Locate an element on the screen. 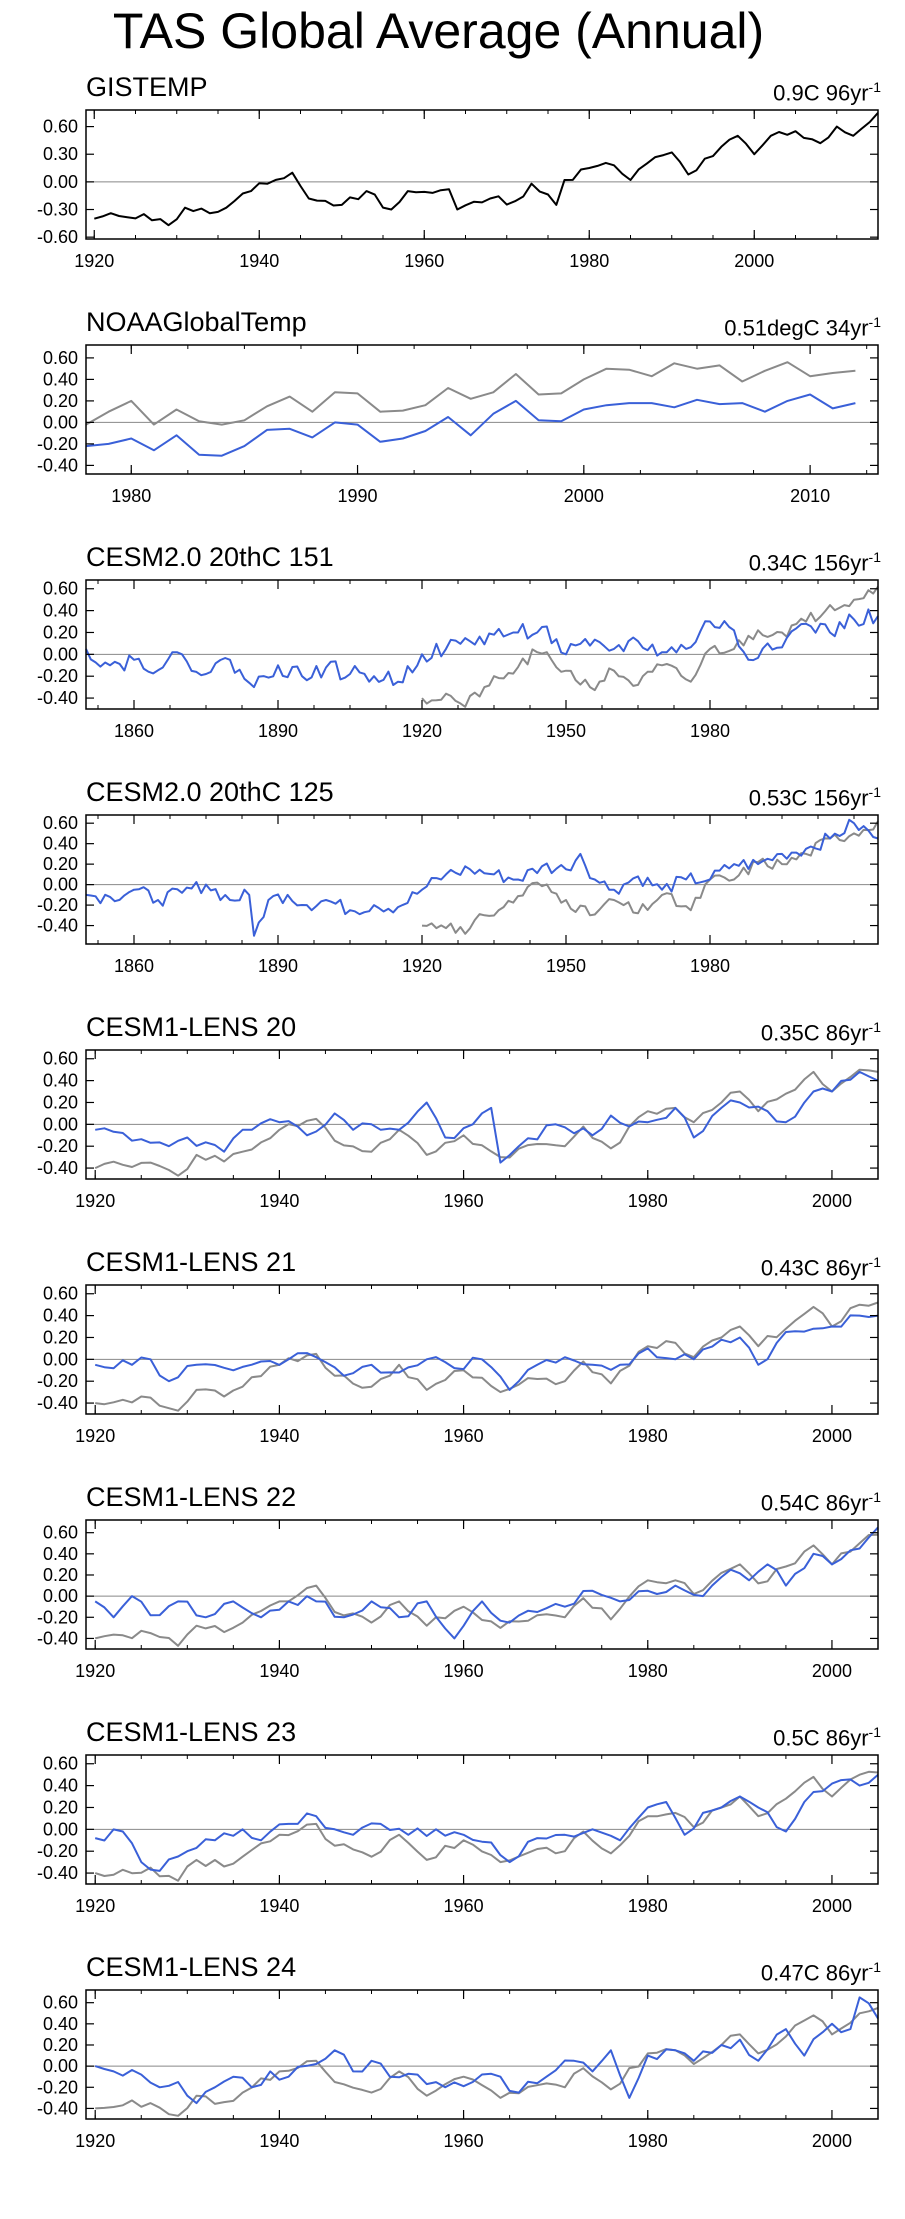  panel-title: CESM1-LENS 24 is located at coordinates (191, 1967).